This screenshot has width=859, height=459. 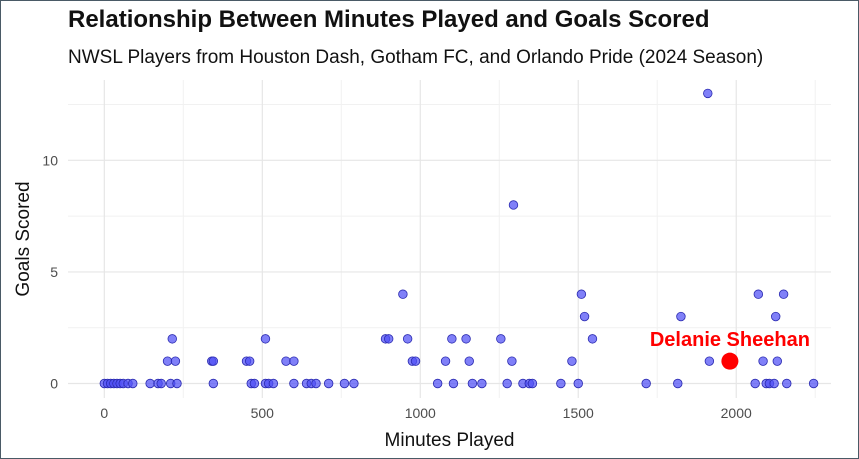 What do you see at coordinates (263, 413) in the screenshot?
I see `x-tick-label: 500` at bounding box center [263, 413].